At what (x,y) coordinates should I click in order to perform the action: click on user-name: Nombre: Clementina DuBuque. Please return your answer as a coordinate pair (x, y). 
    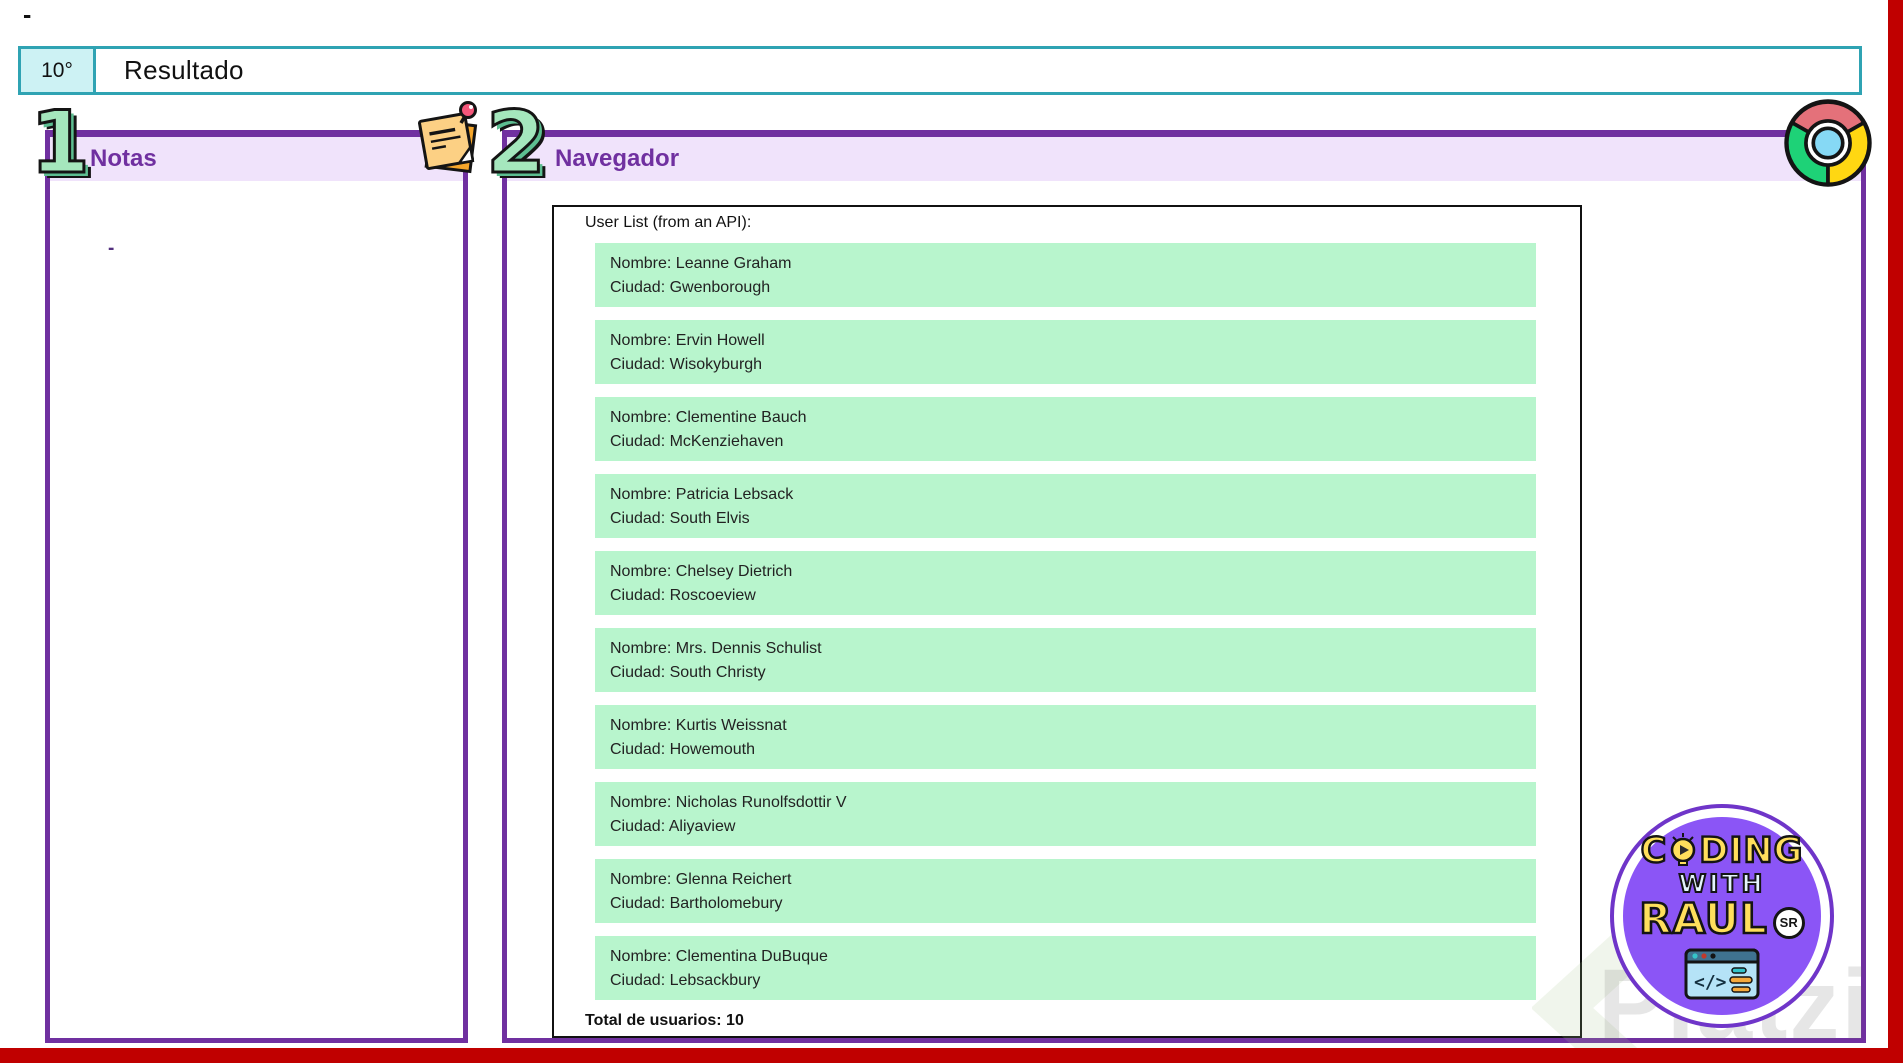
    Looking at the image, I should click on (719, 956).